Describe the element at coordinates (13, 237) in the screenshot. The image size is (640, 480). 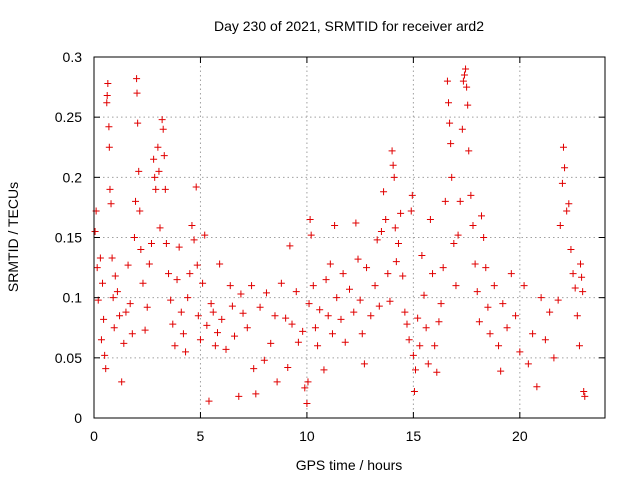
I see `y-axis-label: SRMTID / TECUs` at that location.